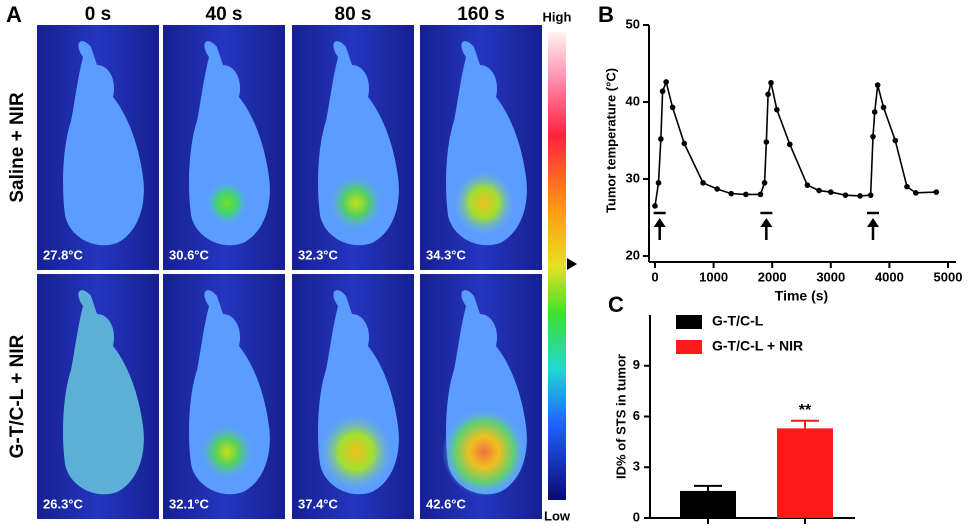  Describe the element at coordinates (63, 503) in the screenshot. I see `temperature-label: 26.3°C` at that location.